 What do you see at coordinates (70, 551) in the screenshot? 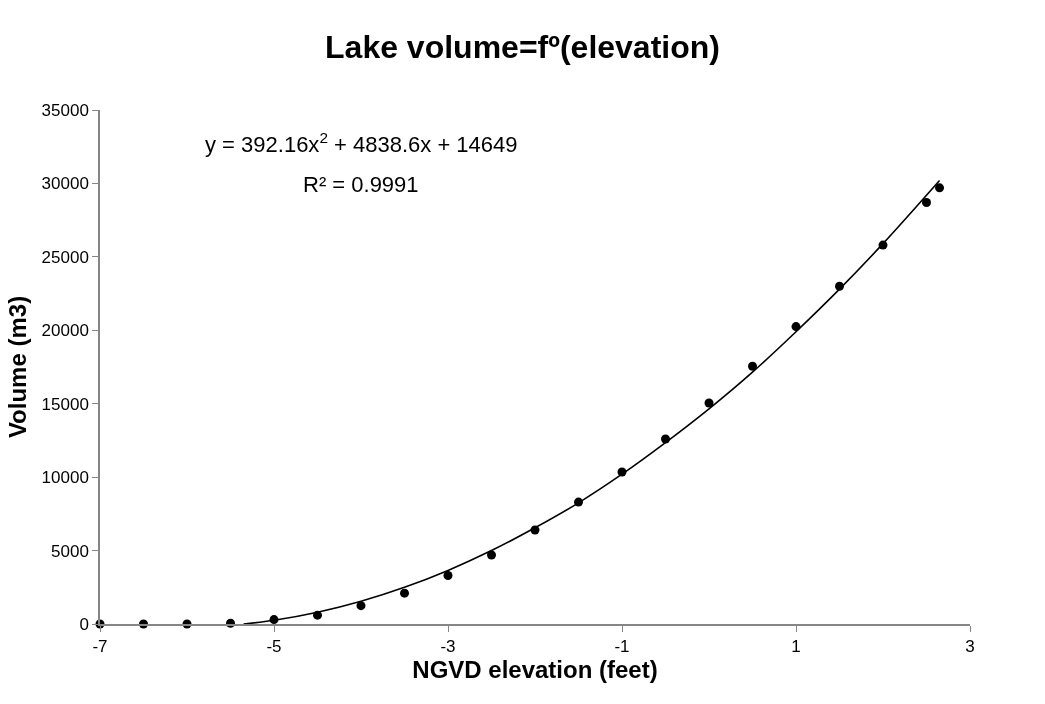
I see `y-tick-label: 5000` at bounding box center [70, 551].